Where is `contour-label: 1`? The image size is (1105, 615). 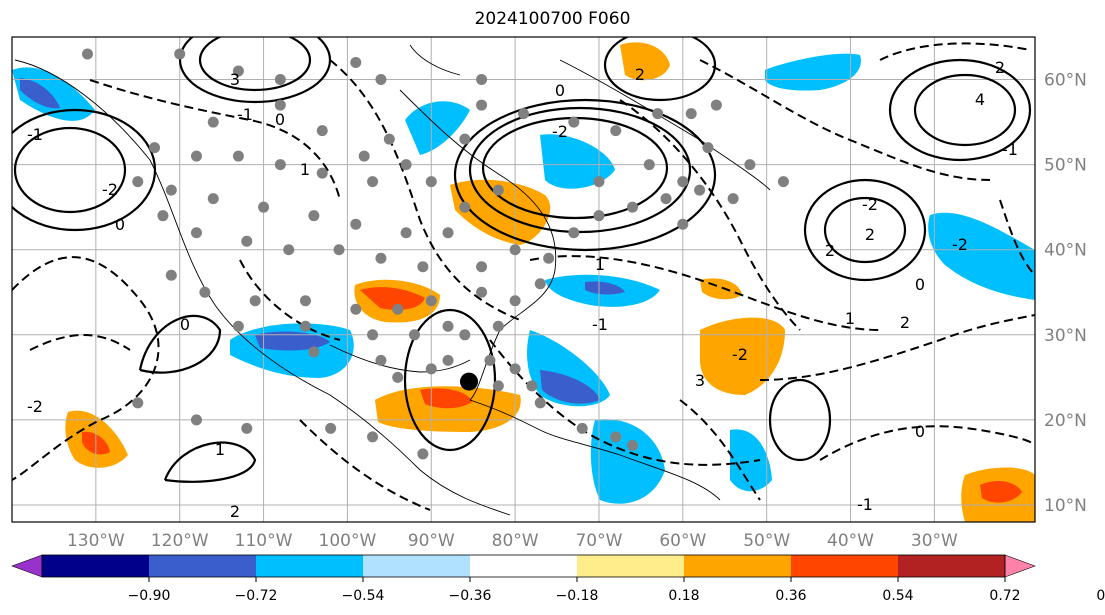
contour-label: 1 is located at coordinates (220, 449).